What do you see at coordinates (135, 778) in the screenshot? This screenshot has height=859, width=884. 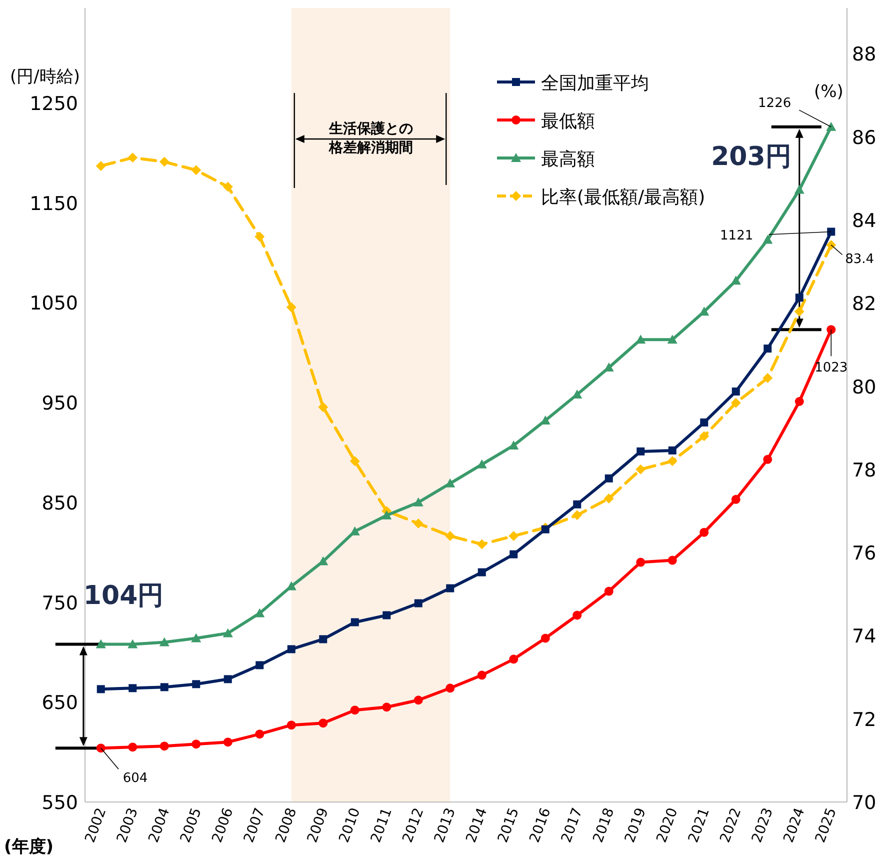 I see `data-label: 604` at bounding box center [135, 778].